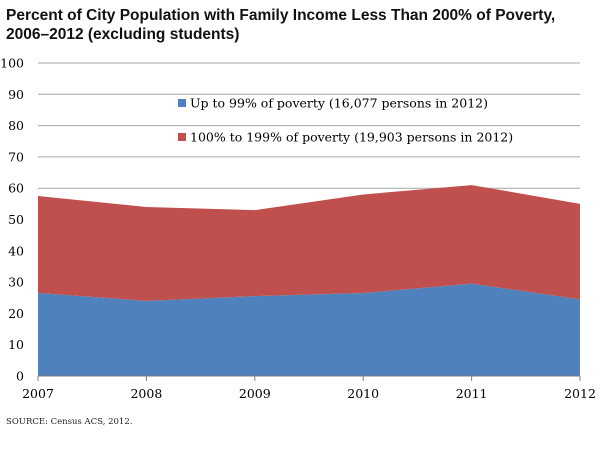  What do you see at coordinates (363, 393) in the screenshot?
I see `x-tick-label-2010: 2010` at bounding box center [363, 393].